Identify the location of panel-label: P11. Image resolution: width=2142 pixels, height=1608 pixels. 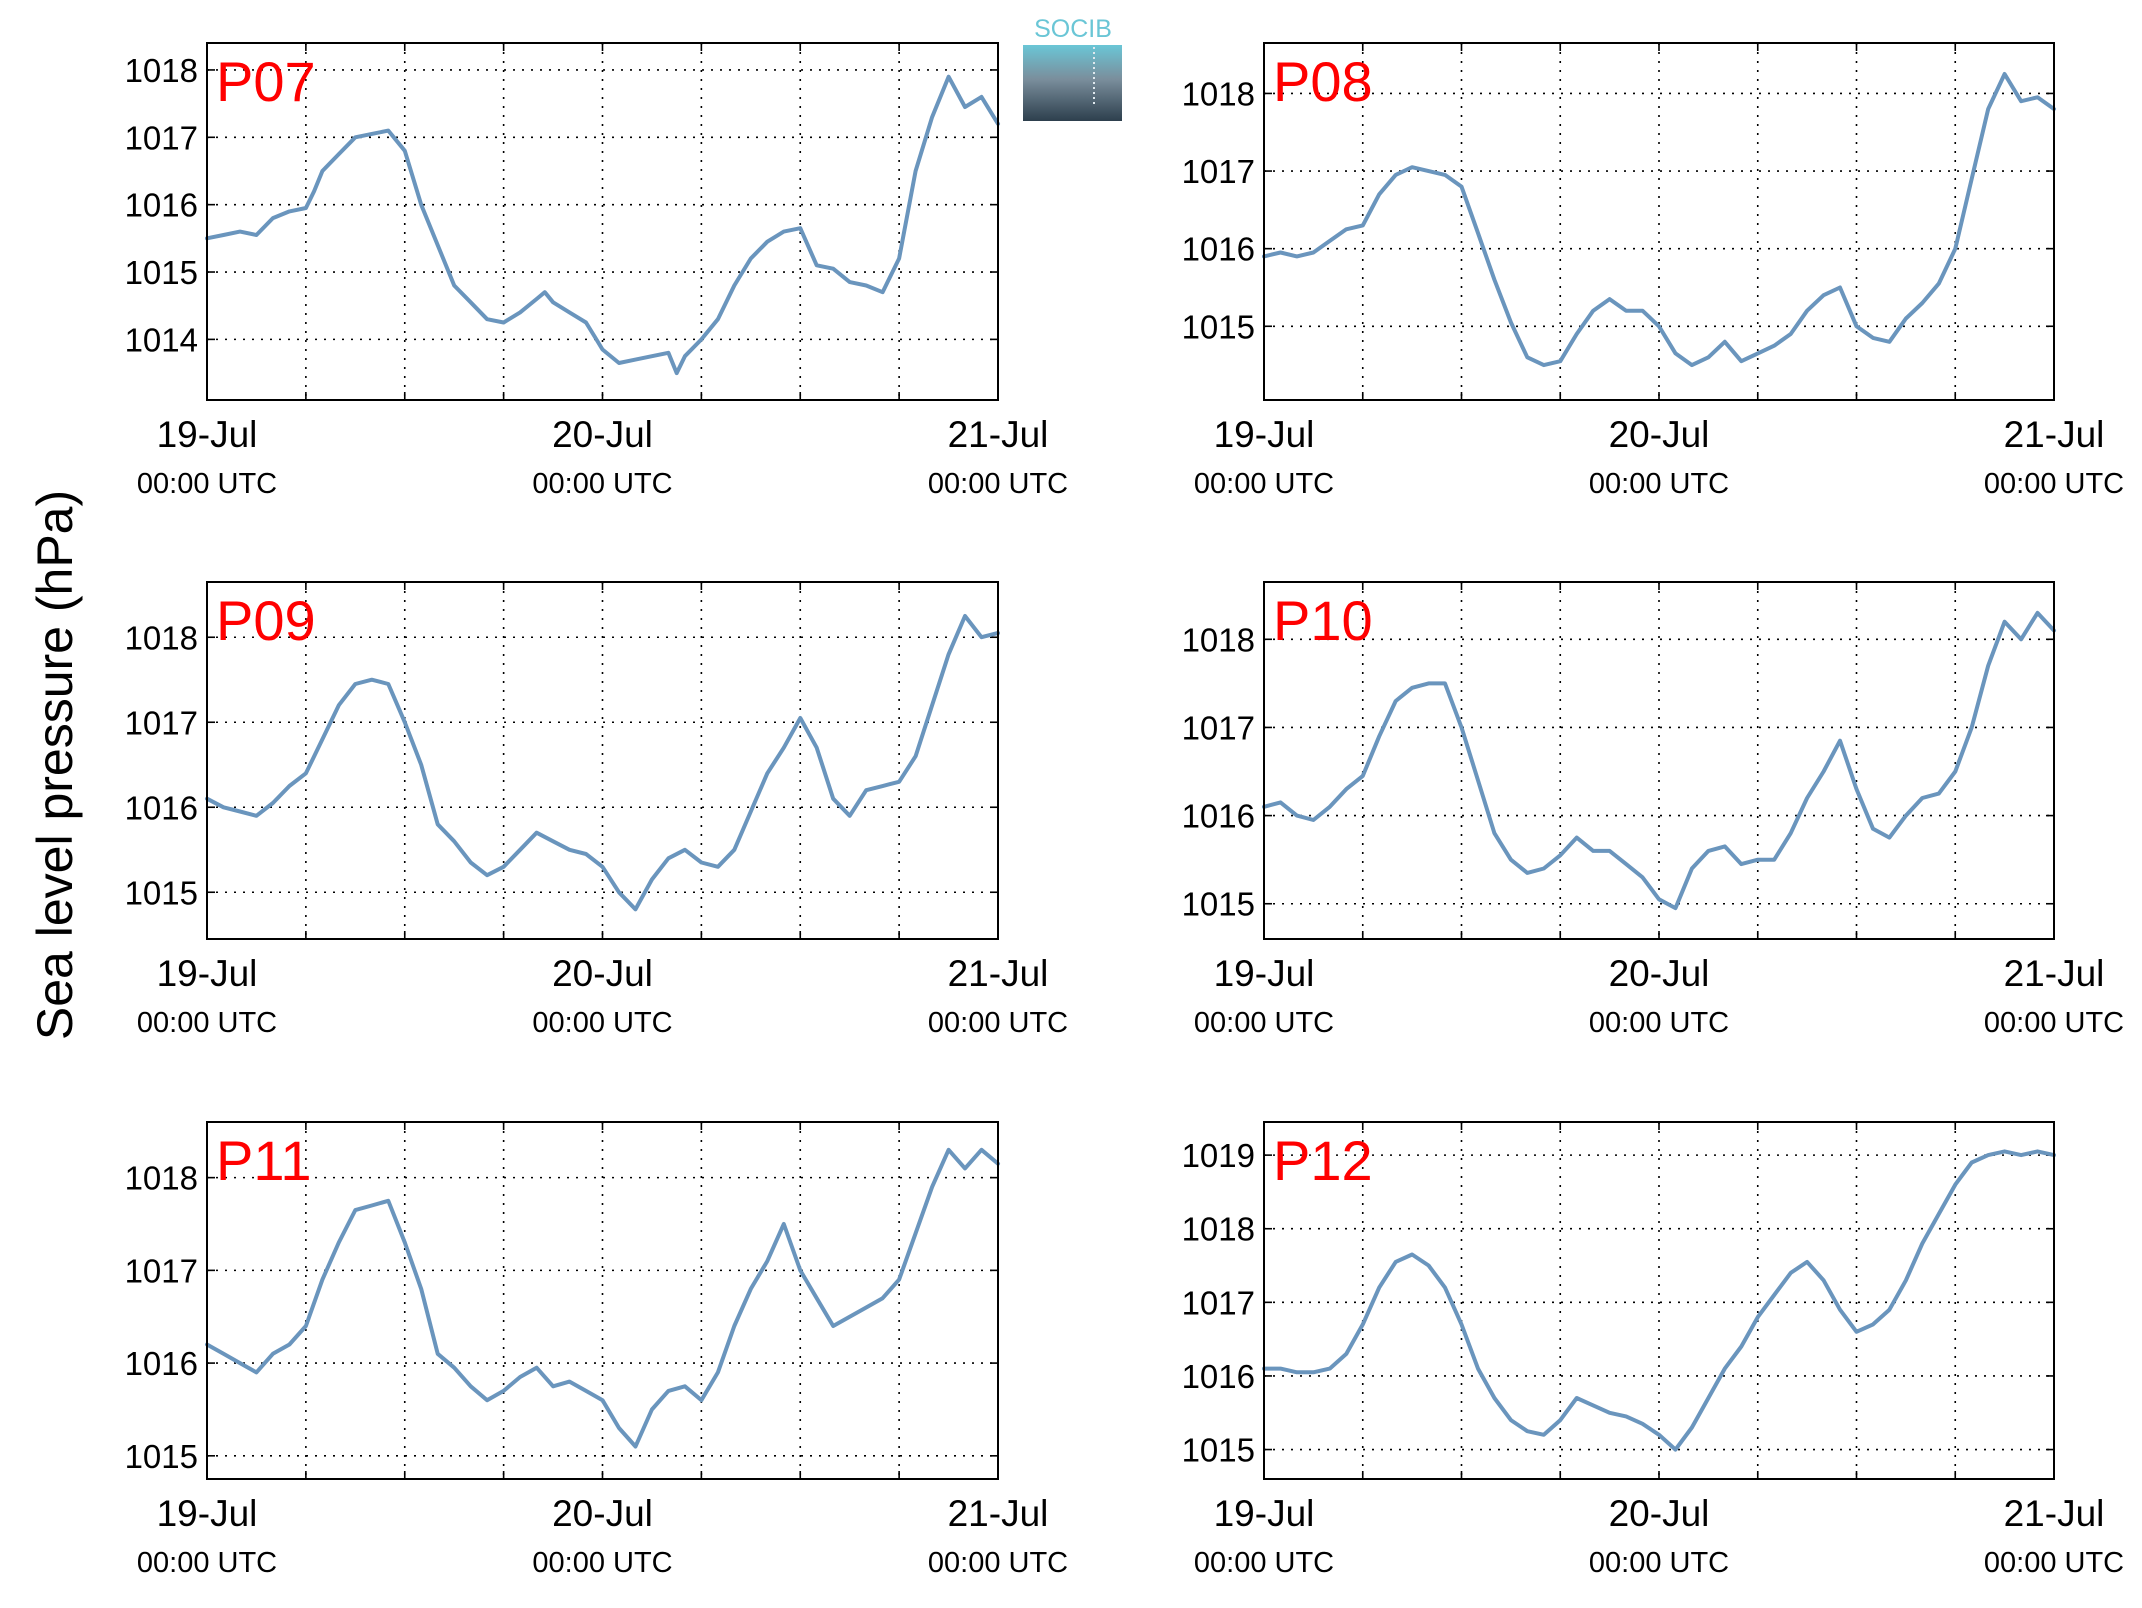
(263, 1160).